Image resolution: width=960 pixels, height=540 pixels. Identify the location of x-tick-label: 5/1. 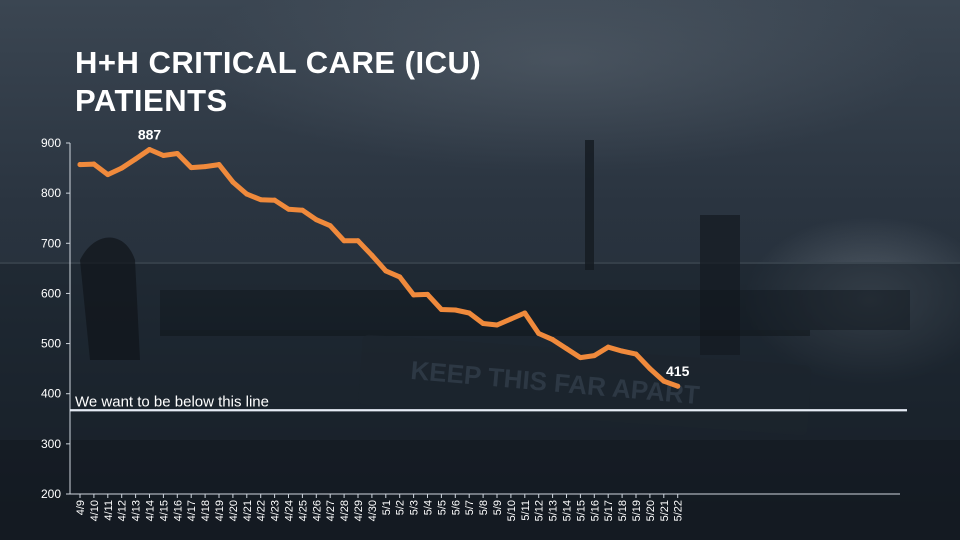
(387, 507).